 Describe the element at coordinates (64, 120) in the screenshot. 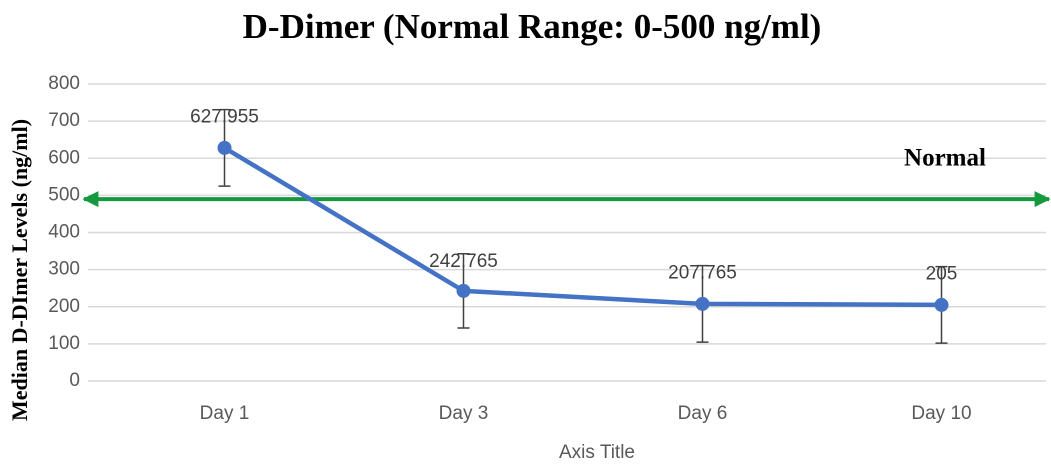

I see `y-tick-label: 700` at that location.